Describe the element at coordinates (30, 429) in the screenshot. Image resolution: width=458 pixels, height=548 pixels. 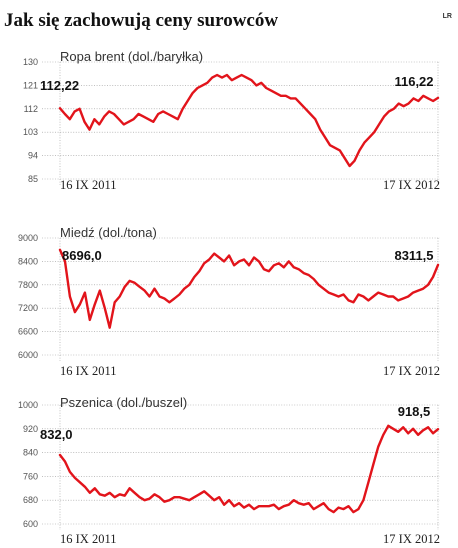
I see `y-tick-label: 920` at that location.